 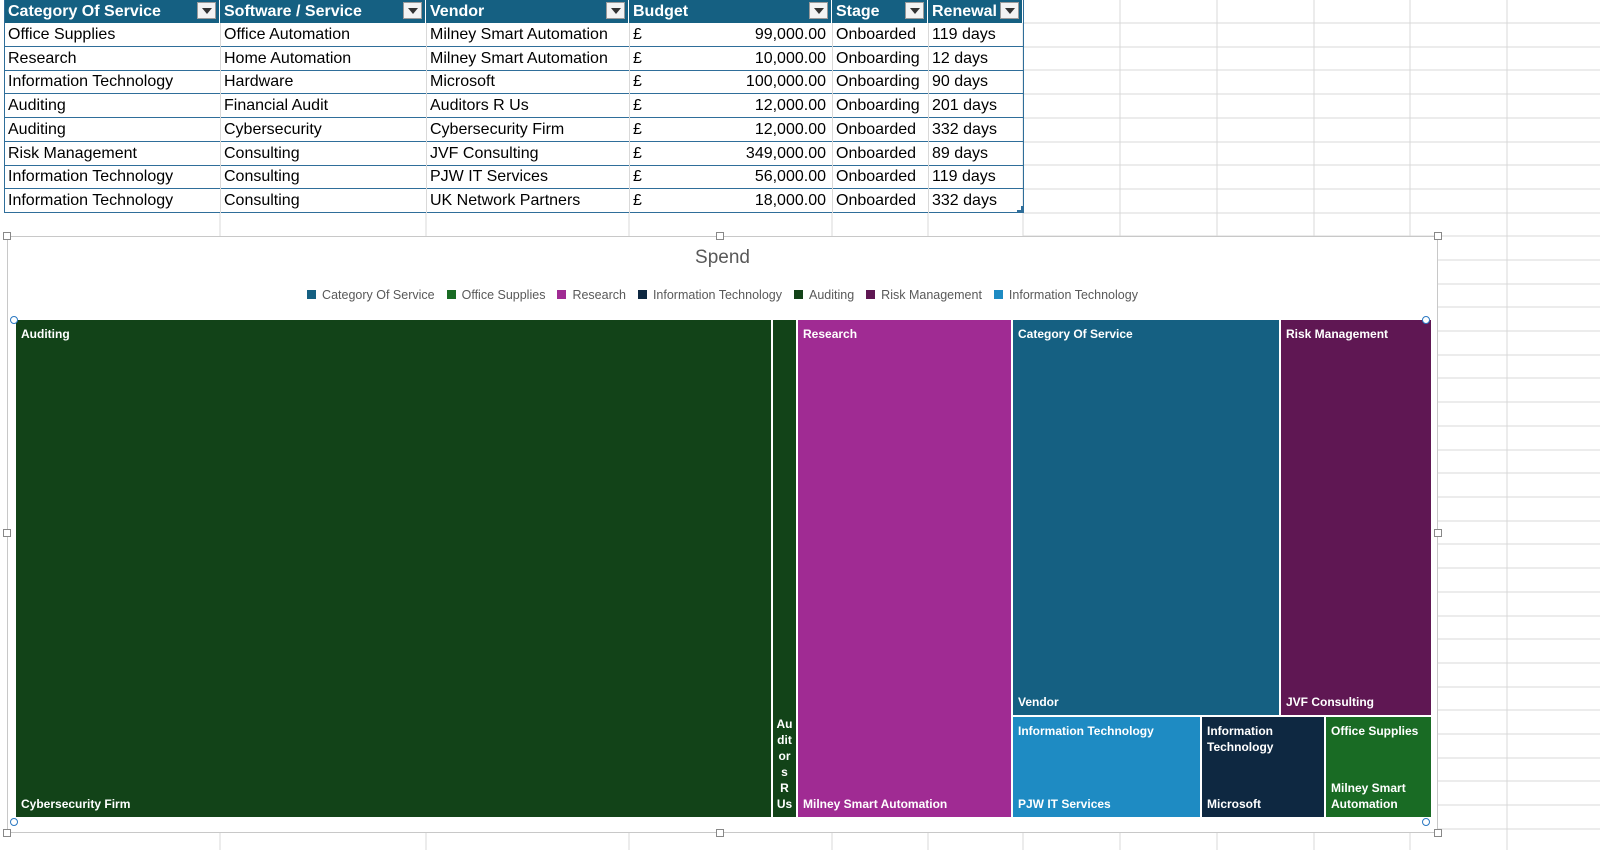 I want to click on table-cell-category: Research, so click(x=42, y=58).